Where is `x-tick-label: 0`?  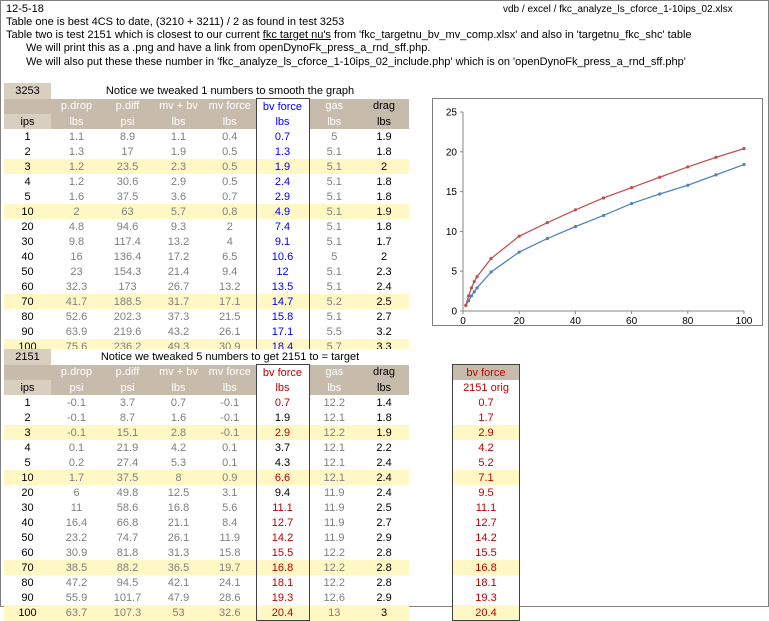 x-tick-label: 0 is located at coordinates (463, 320).